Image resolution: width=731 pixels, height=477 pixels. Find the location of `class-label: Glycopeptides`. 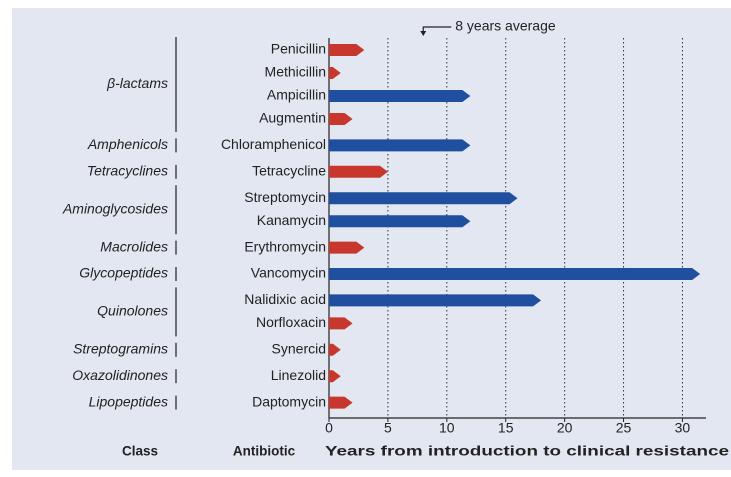

class-label: Glycopeptides is located at coordinates (123, 273).